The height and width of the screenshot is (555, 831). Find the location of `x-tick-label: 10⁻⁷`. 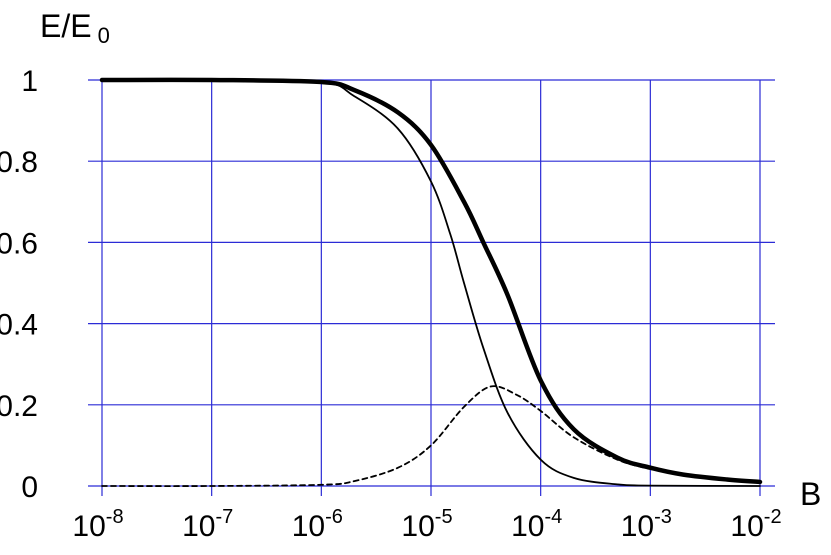

x-tick-label: 10⁻⁷ is located at coordinates (207, 524).